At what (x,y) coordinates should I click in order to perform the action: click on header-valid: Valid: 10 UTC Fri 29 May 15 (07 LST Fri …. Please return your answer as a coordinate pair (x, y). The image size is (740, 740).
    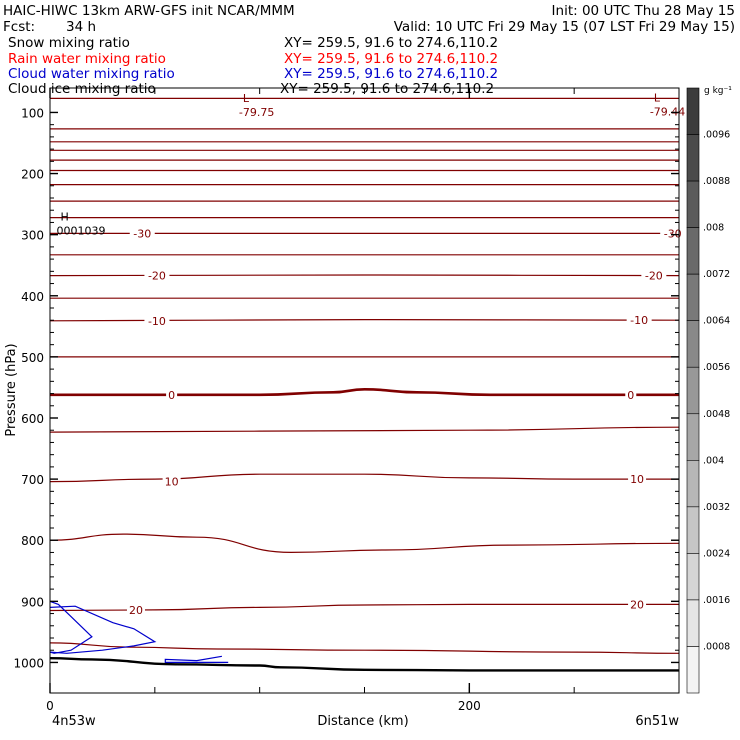
    Looking at the image, I should click on (564, 27).